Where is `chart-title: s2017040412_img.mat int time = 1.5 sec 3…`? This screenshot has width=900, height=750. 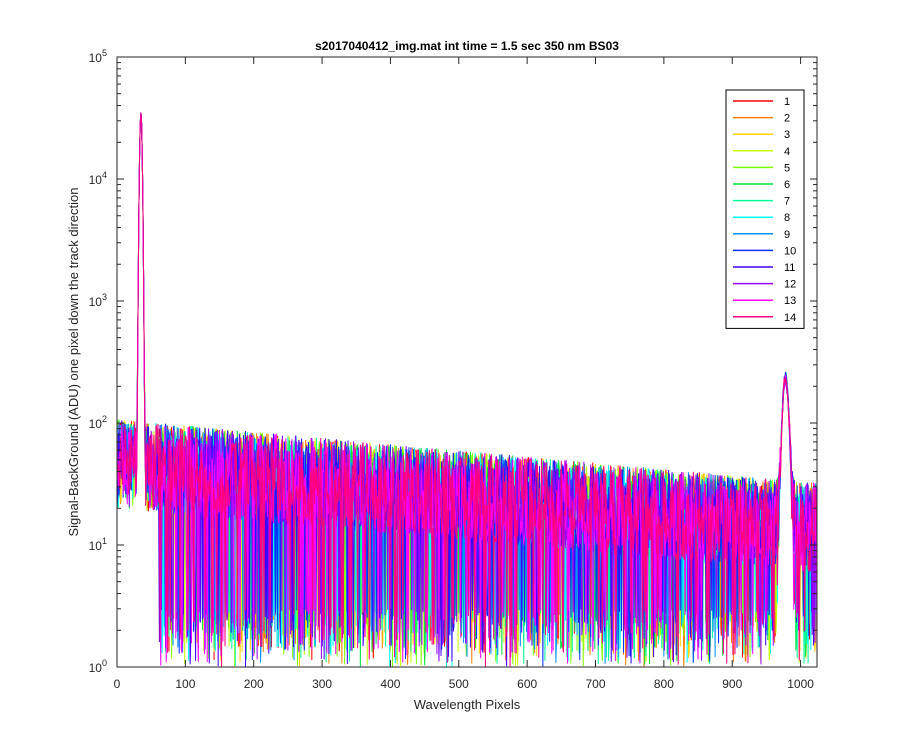 chart-title: s2017040412_img.mat int time = 1.5 sec 3… is located at coordinates (467, 46).